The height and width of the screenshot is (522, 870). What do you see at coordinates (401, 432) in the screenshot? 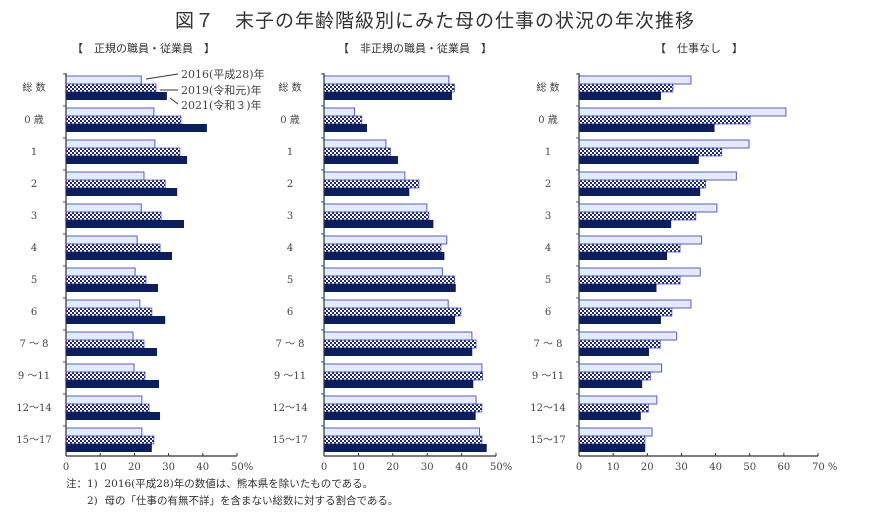
I see `bar-15～17-s0` at bounding box center [401, 432].